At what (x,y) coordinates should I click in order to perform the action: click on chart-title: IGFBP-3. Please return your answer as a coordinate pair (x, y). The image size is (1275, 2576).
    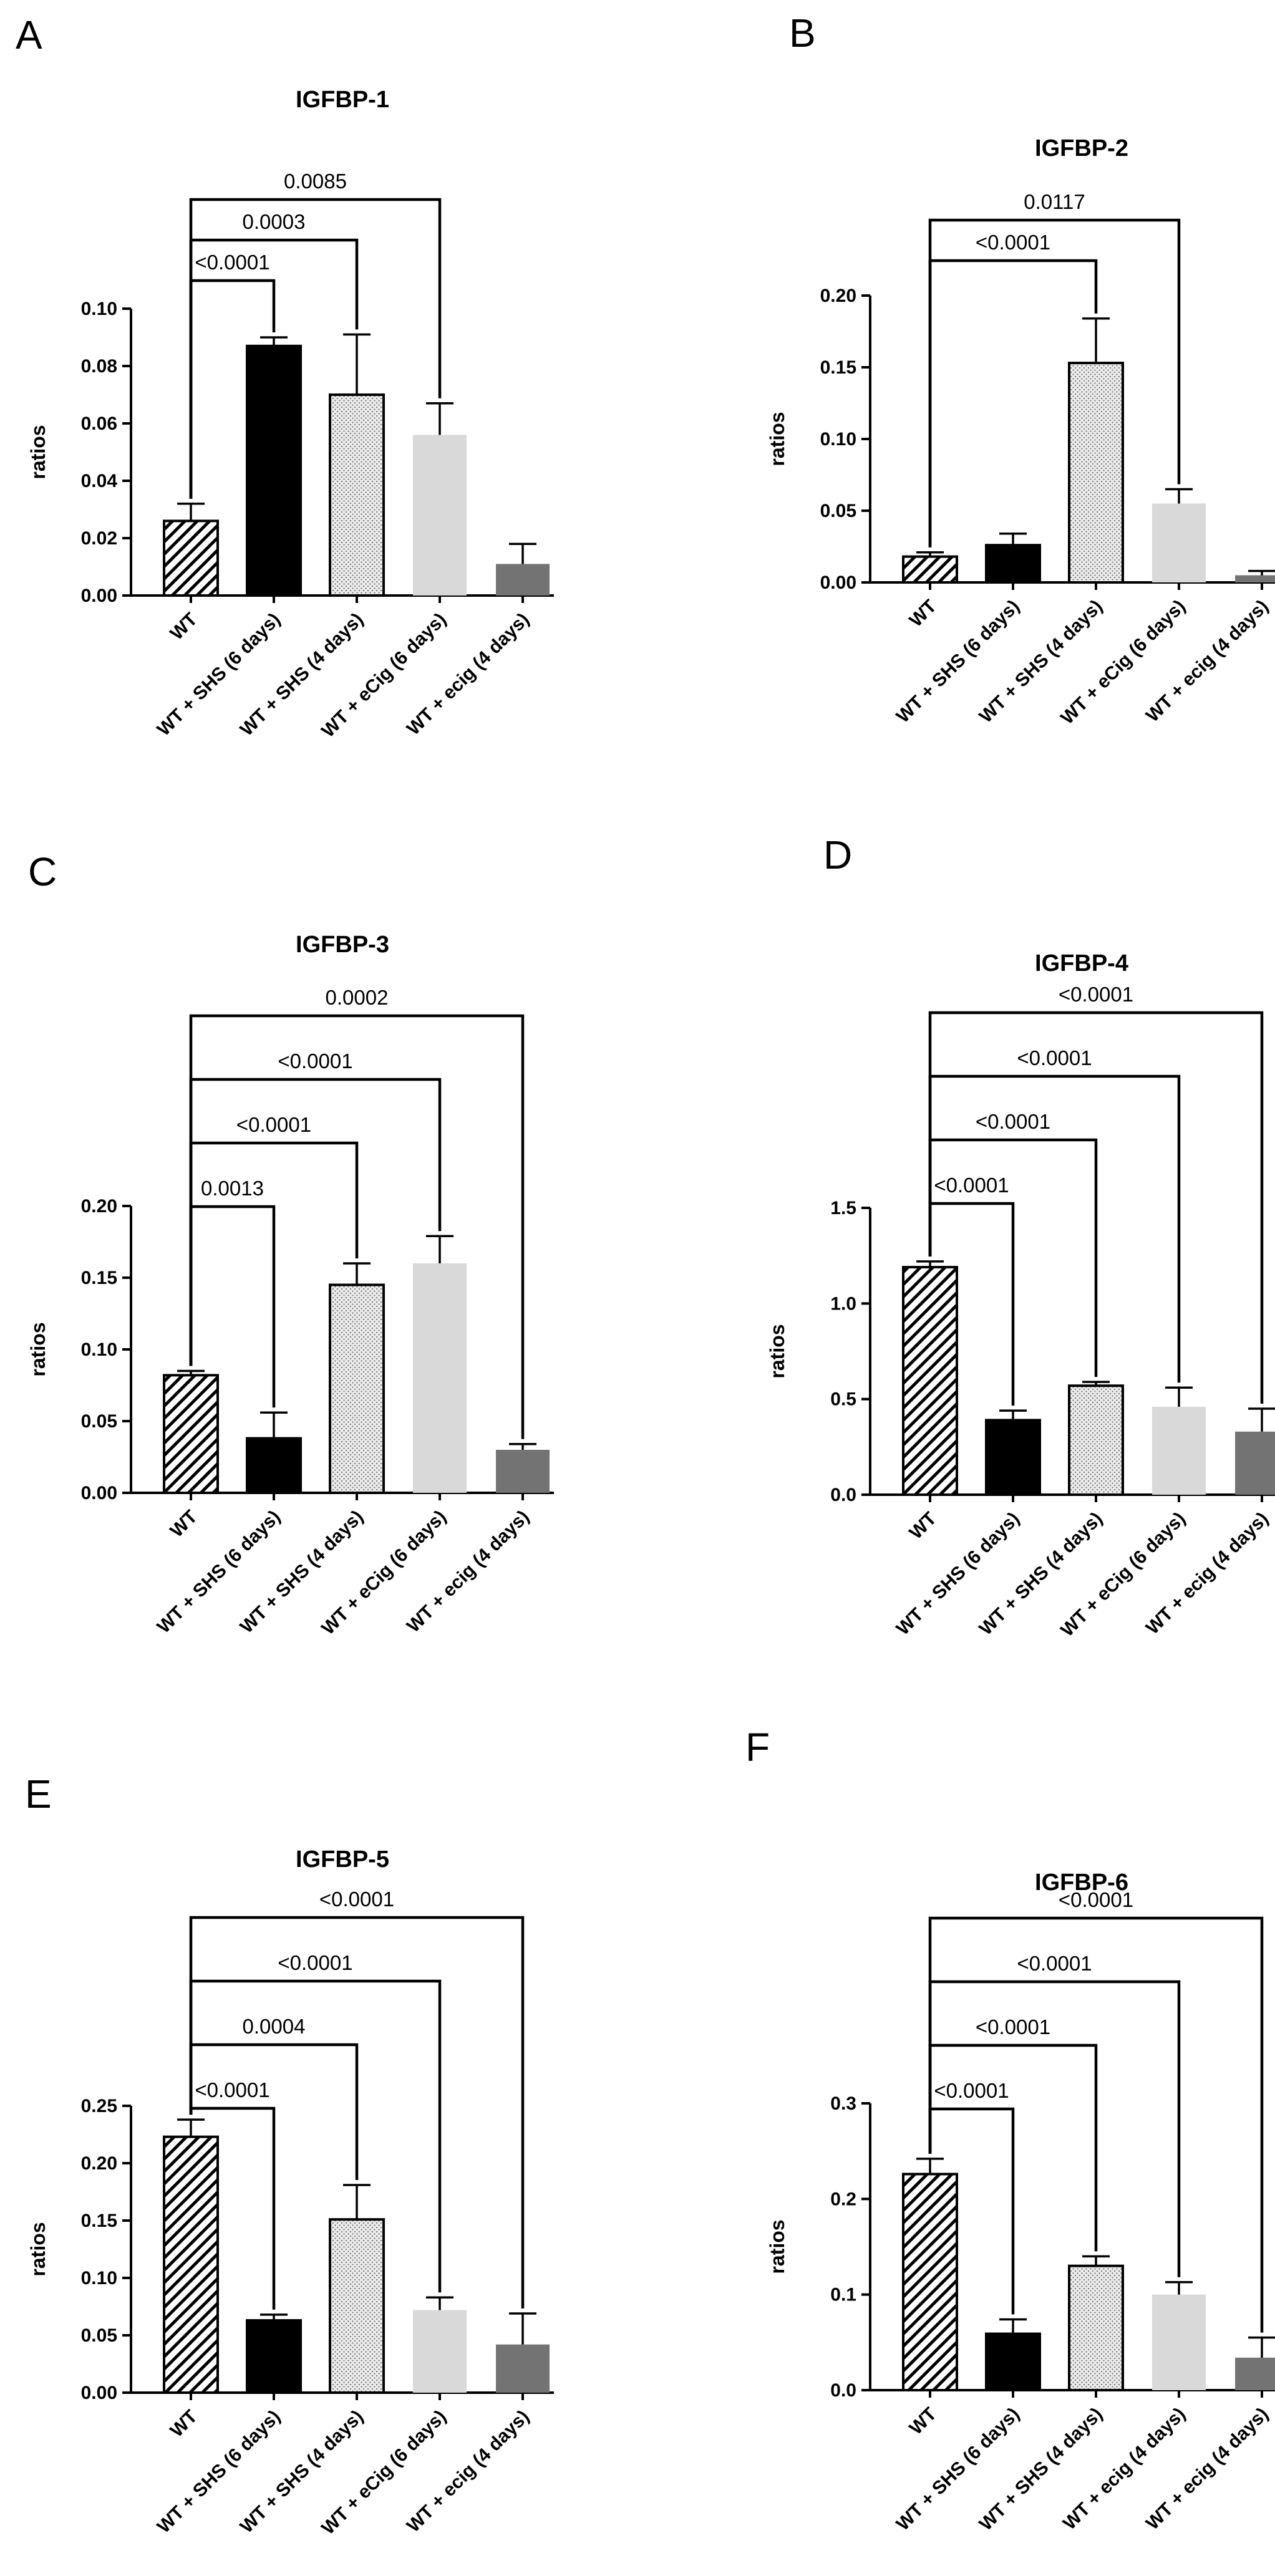
    Looking at the image, I should click on (342, 945).